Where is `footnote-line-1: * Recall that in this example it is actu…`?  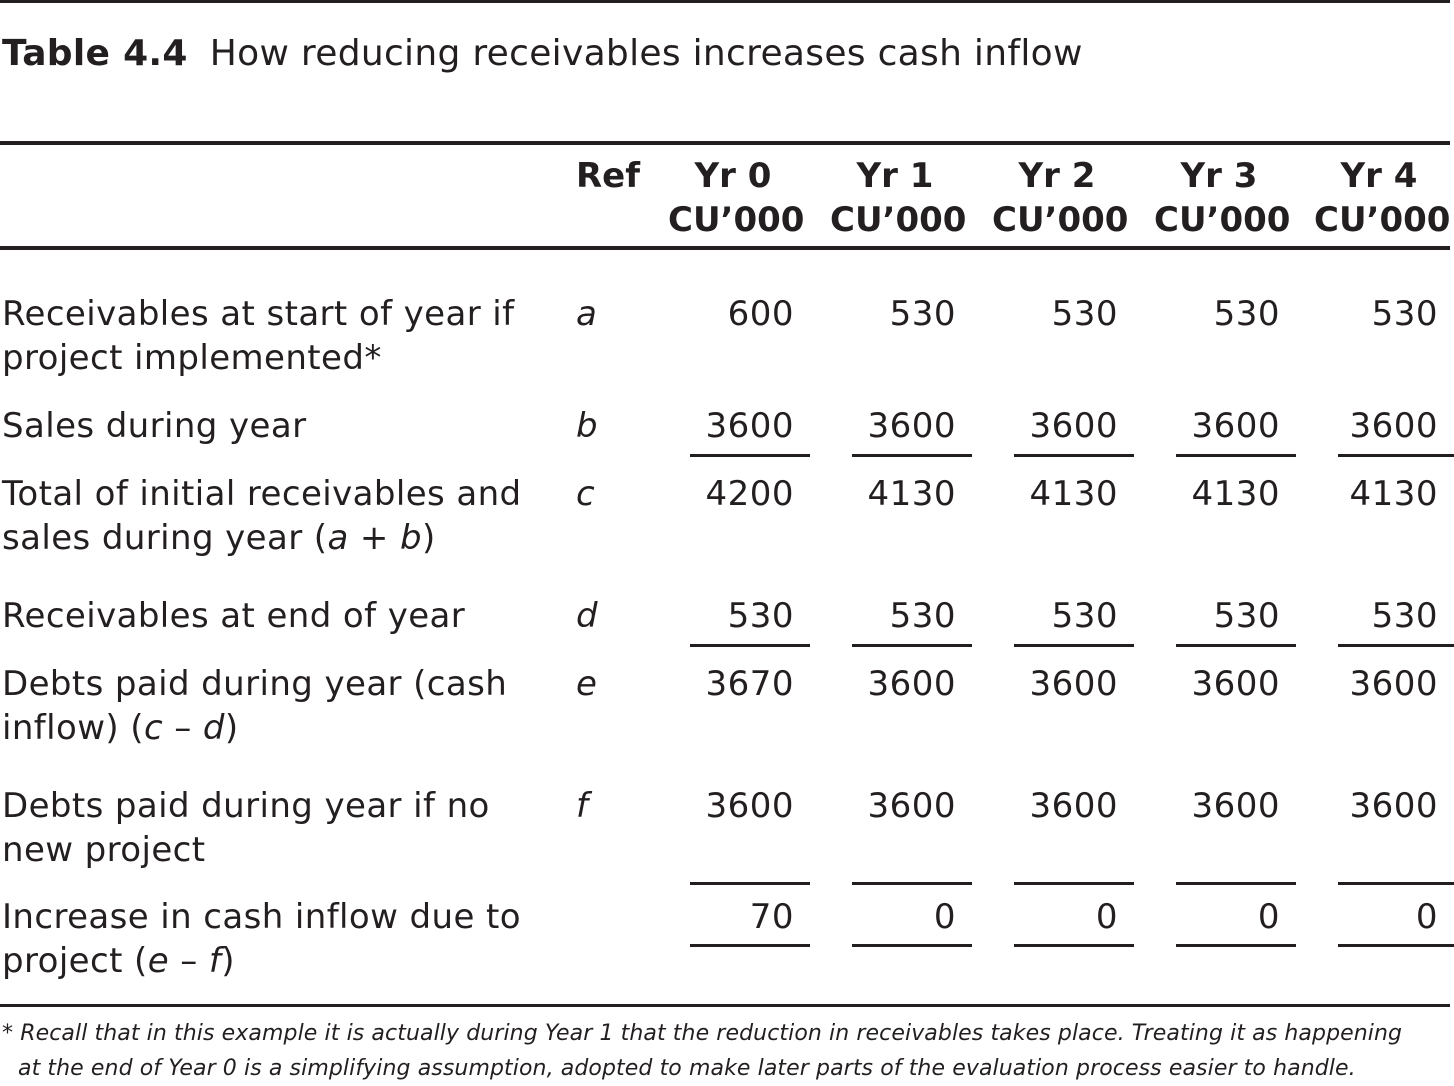 footnote-line-1: * Recall that in this example it is actu… is located at coordinates (702, 1033).